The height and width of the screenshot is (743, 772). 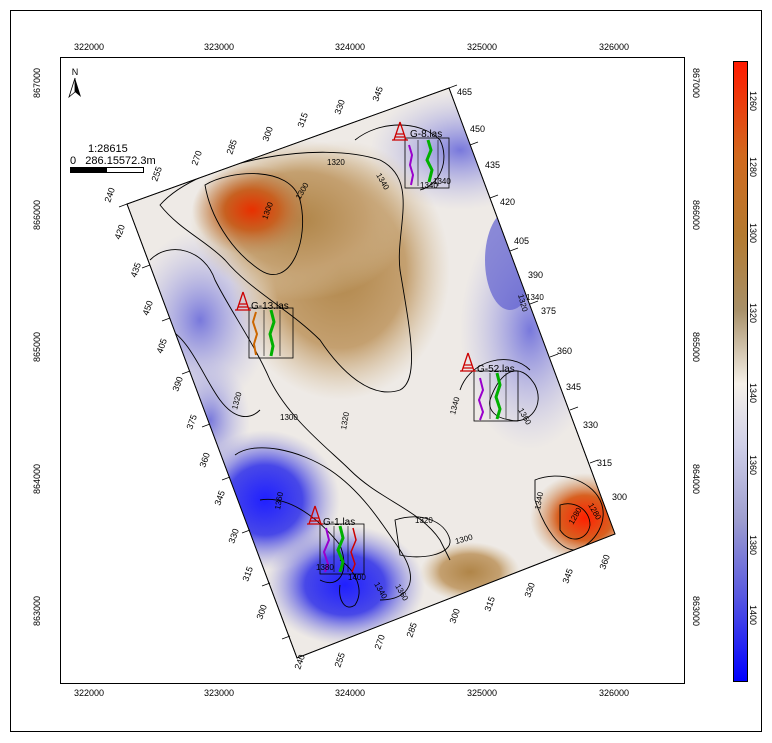 What do you see at coordinates (270, 306) in the screenshot?
I see `well-label: G-13.las` at bounding box center [270, 306].